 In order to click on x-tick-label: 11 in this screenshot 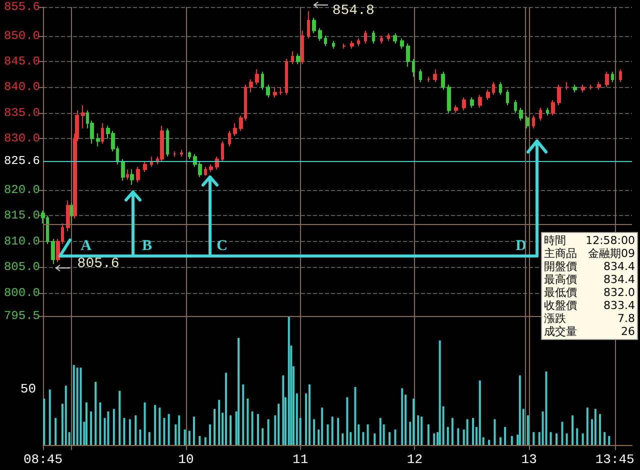, I will do `click(300, 459)`.